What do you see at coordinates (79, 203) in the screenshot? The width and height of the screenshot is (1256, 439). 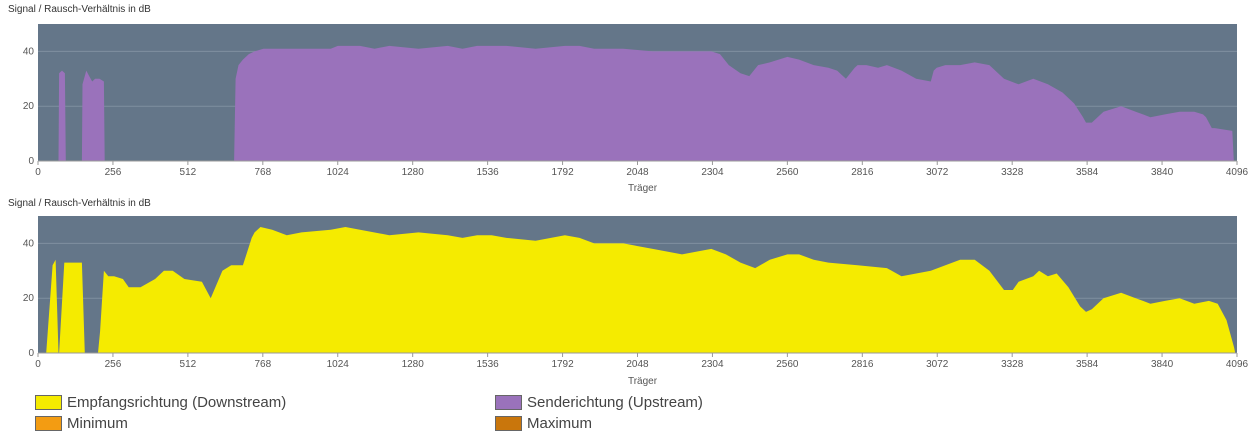 I see `y-axis-title-1: Signal / Rausch-Verhältnis in dB` at bounding box center [79, 203].